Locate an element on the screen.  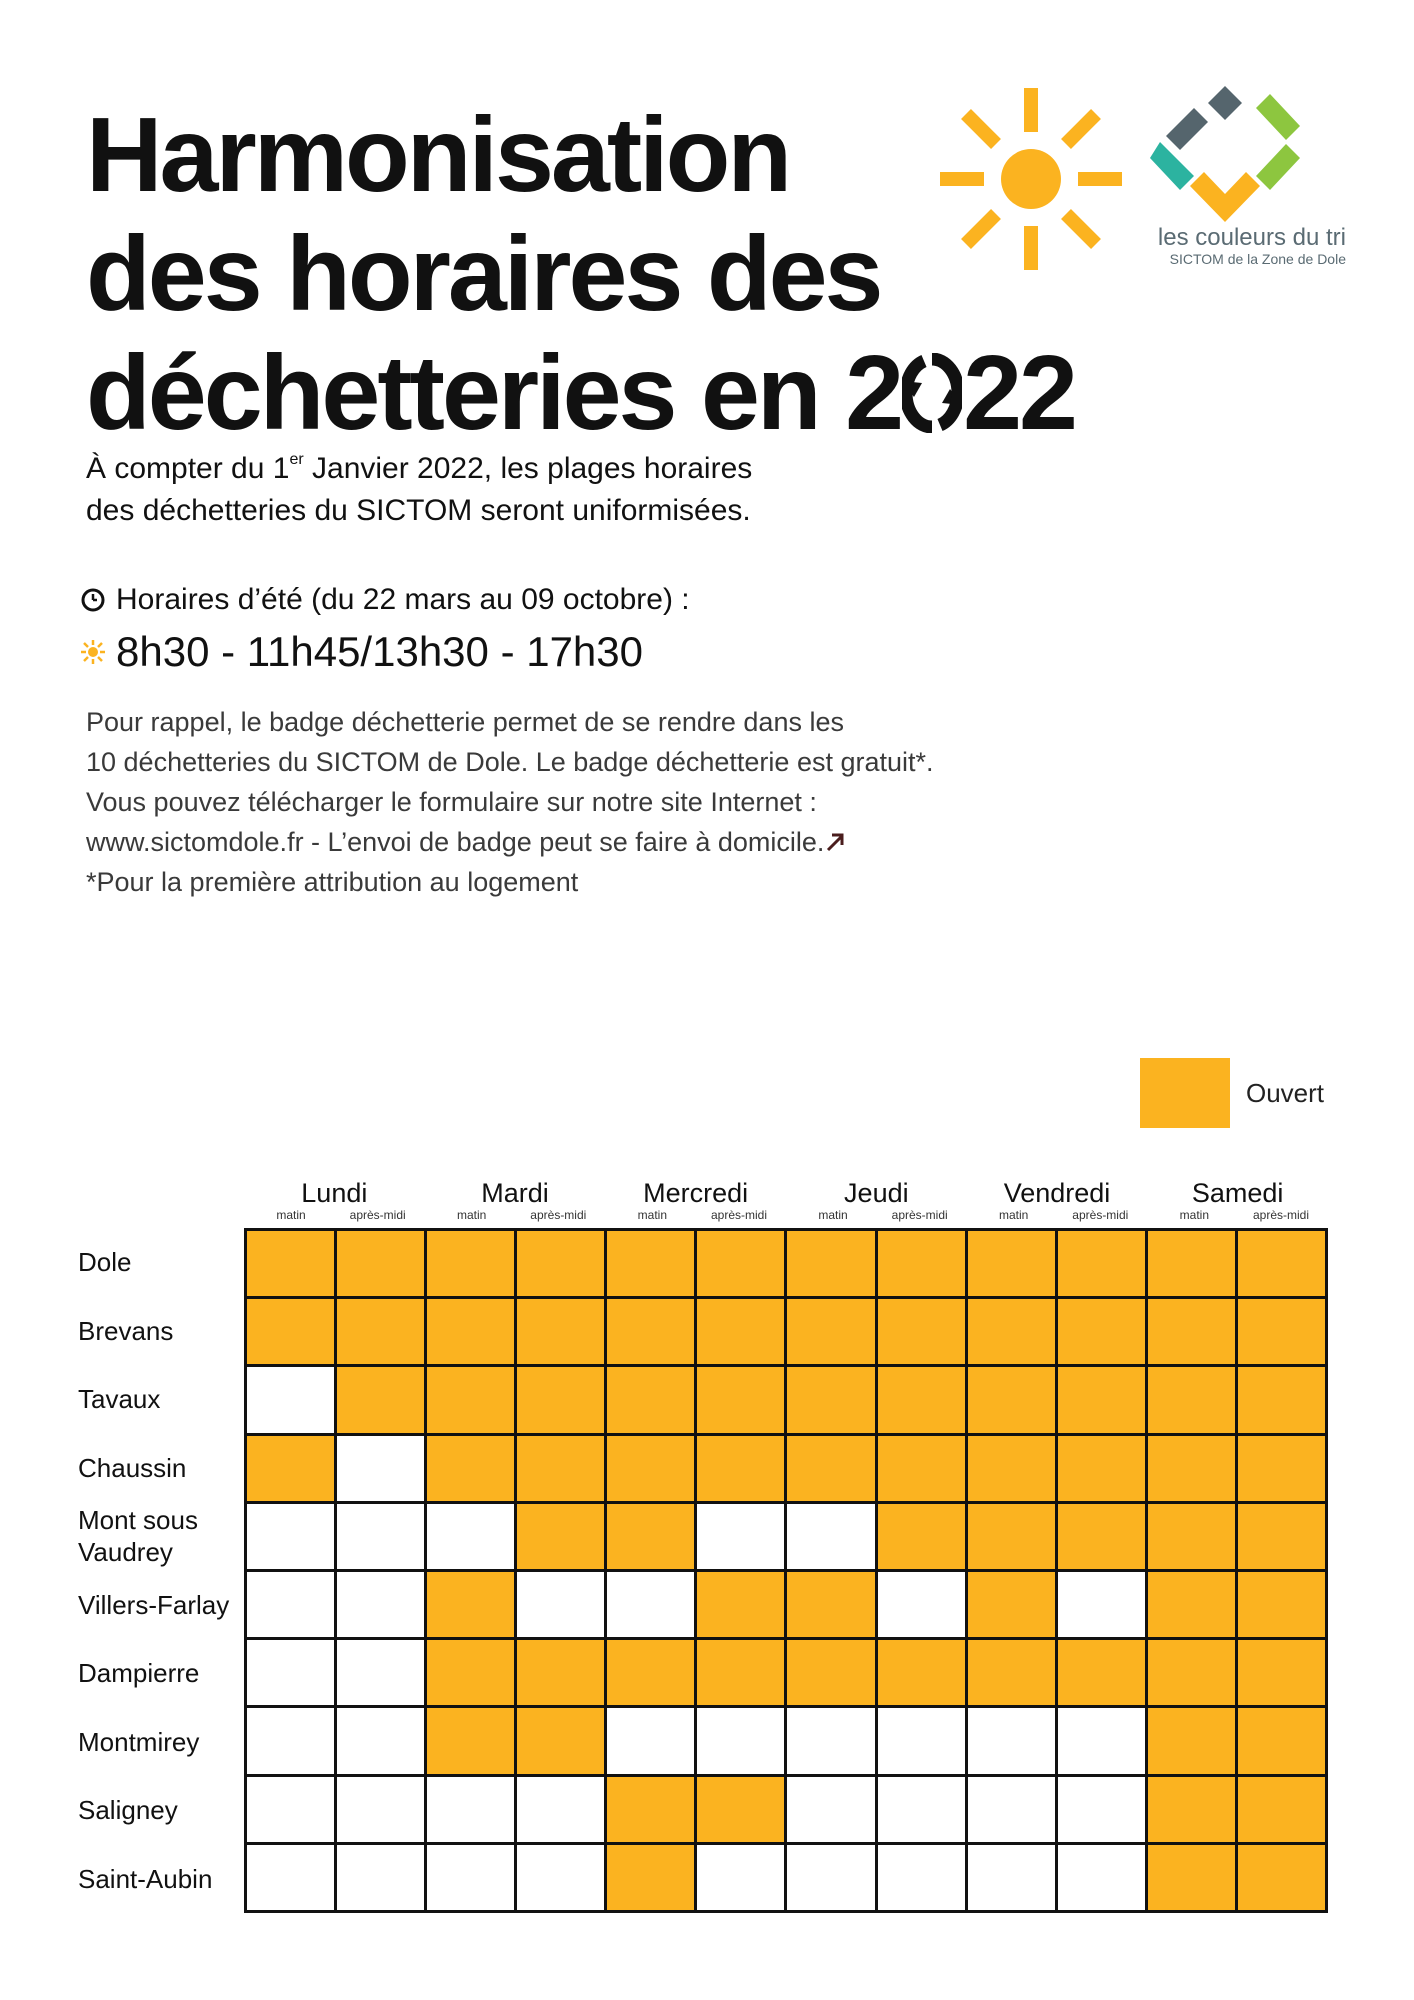
year-digits-22: 22 is located at coordinates (1020, 393).